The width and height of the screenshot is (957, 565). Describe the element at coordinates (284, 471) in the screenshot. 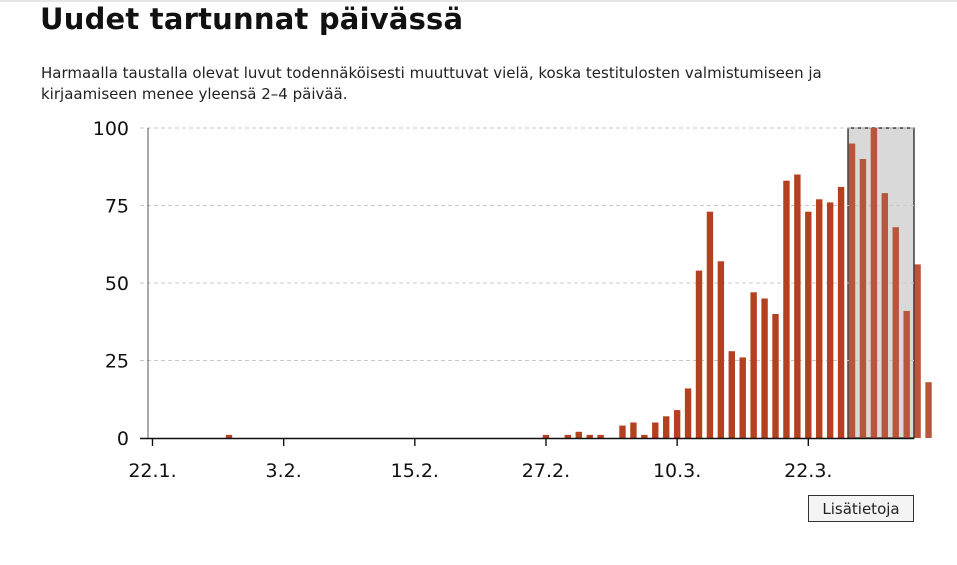

I see `x-tick-label: 3.2.` at that location.